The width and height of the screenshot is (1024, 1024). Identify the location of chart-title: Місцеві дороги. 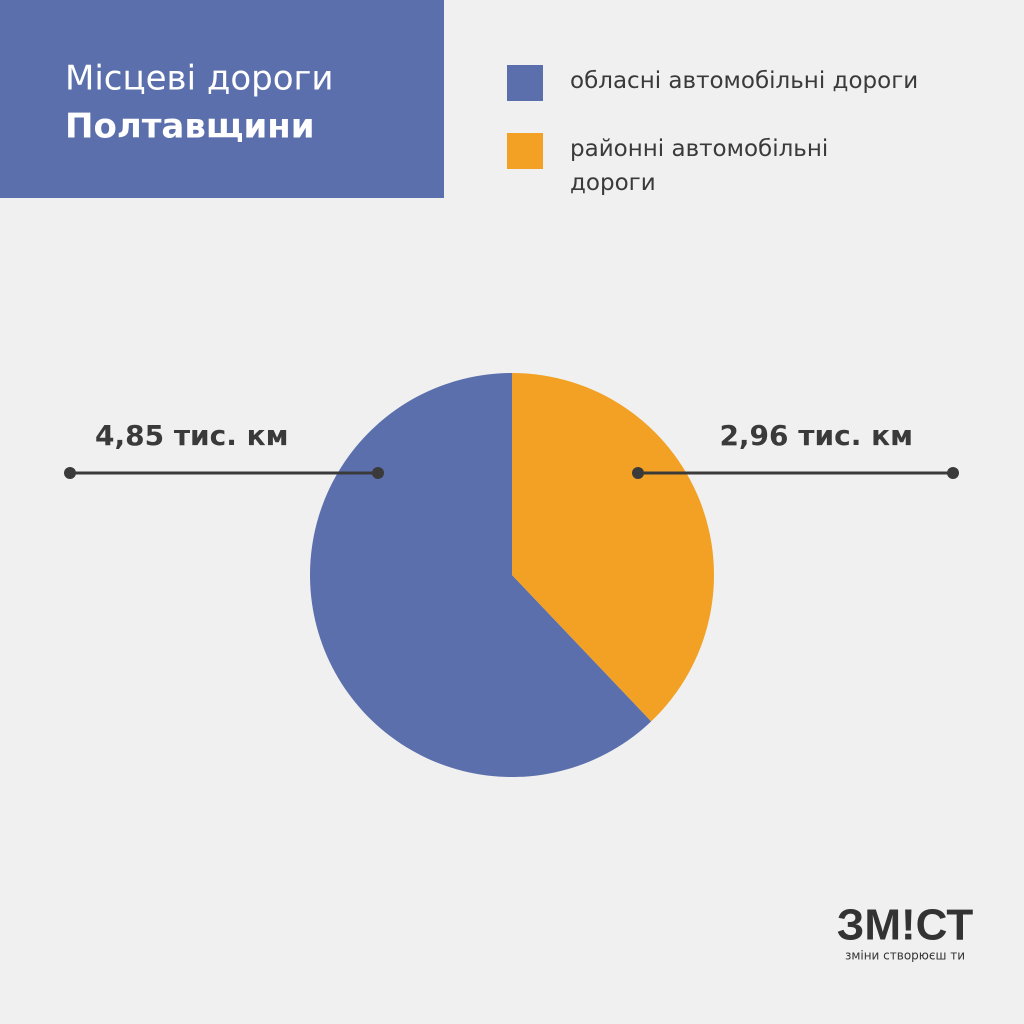
(199, 79).